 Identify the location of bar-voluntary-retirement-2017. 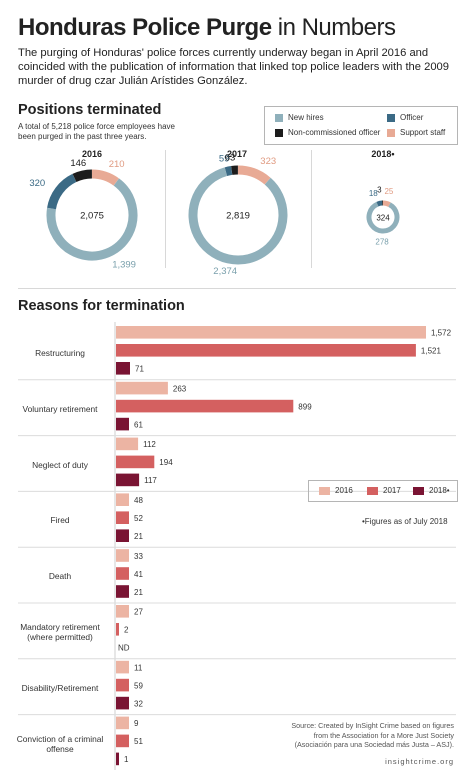
(205, 406).